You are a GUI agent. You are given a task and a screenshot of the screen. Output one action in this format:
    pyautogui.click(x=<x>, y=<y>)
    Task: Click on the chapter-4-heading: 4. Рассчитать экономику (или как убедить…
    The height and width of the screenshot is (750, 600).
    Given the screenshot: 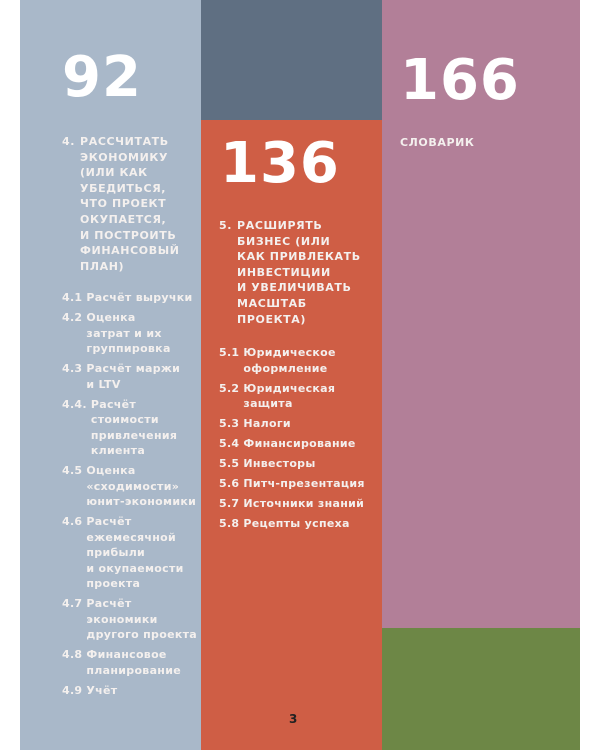 What is the action you would take?
    pyautogui.click(x=130, y=204)
    